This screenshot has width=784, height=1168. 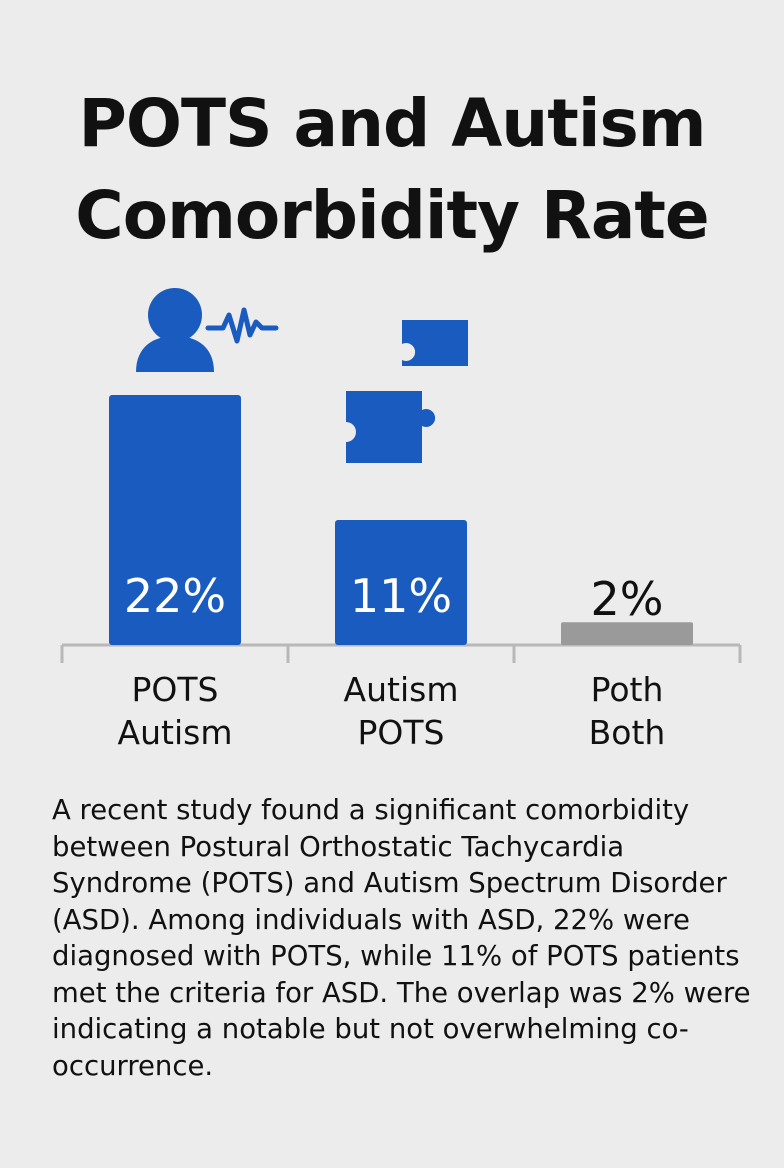 What do you see at coordinates (392, 123) in the screenshot?
I see `title-line-1: POTS and Autism` at bounding box center [392, 123].